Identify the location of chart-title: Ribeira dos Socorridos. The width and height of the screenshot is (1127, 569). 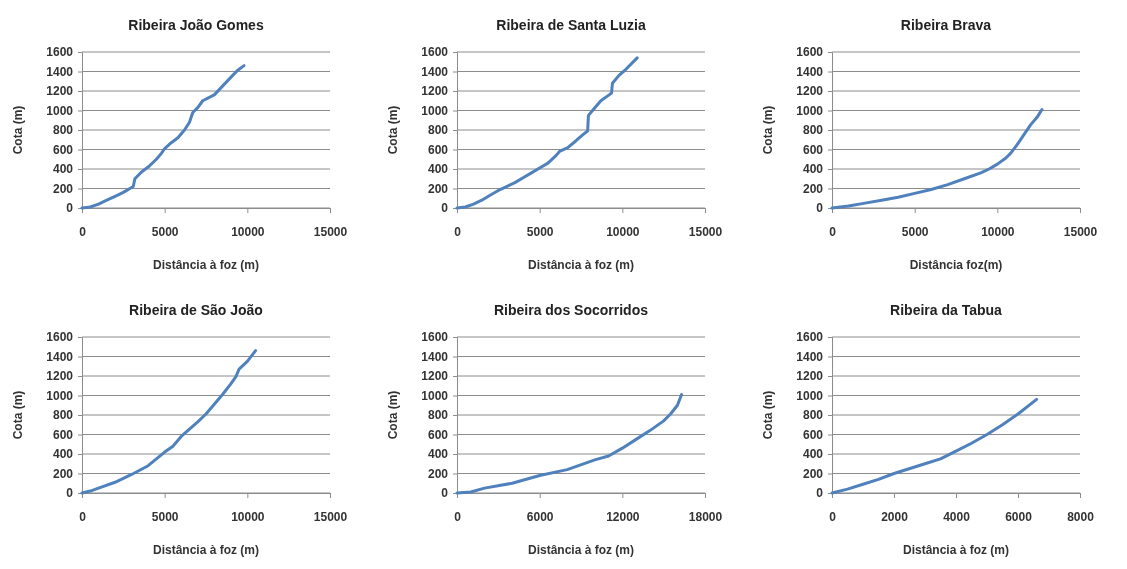
(571, 310).